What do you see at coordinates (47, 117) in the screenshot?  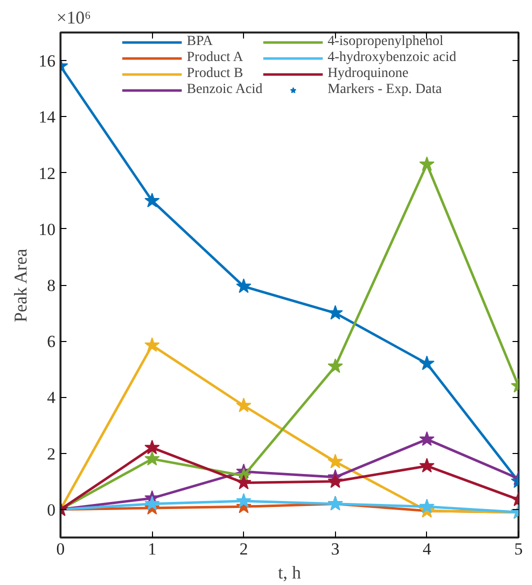 I see `y-tick-label: 14` at bounding box center [47, 117].